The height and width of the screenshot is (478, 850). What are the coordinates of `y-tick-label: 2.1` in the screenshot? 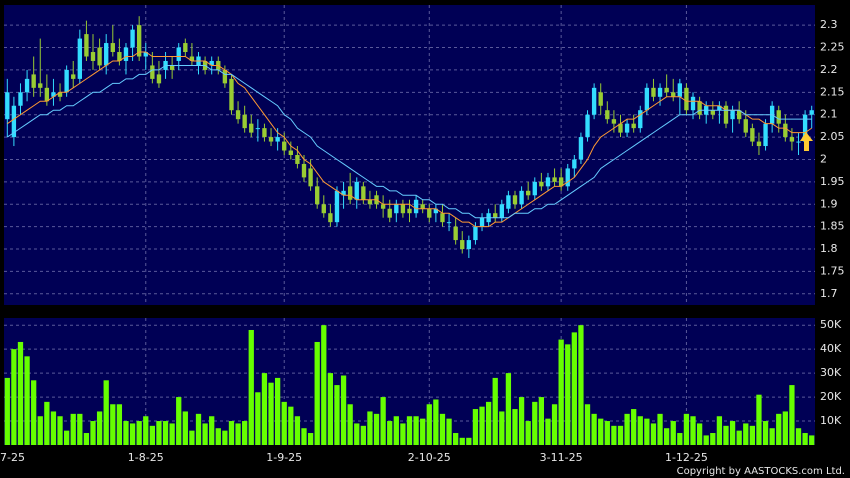 It's located at (829, 114).